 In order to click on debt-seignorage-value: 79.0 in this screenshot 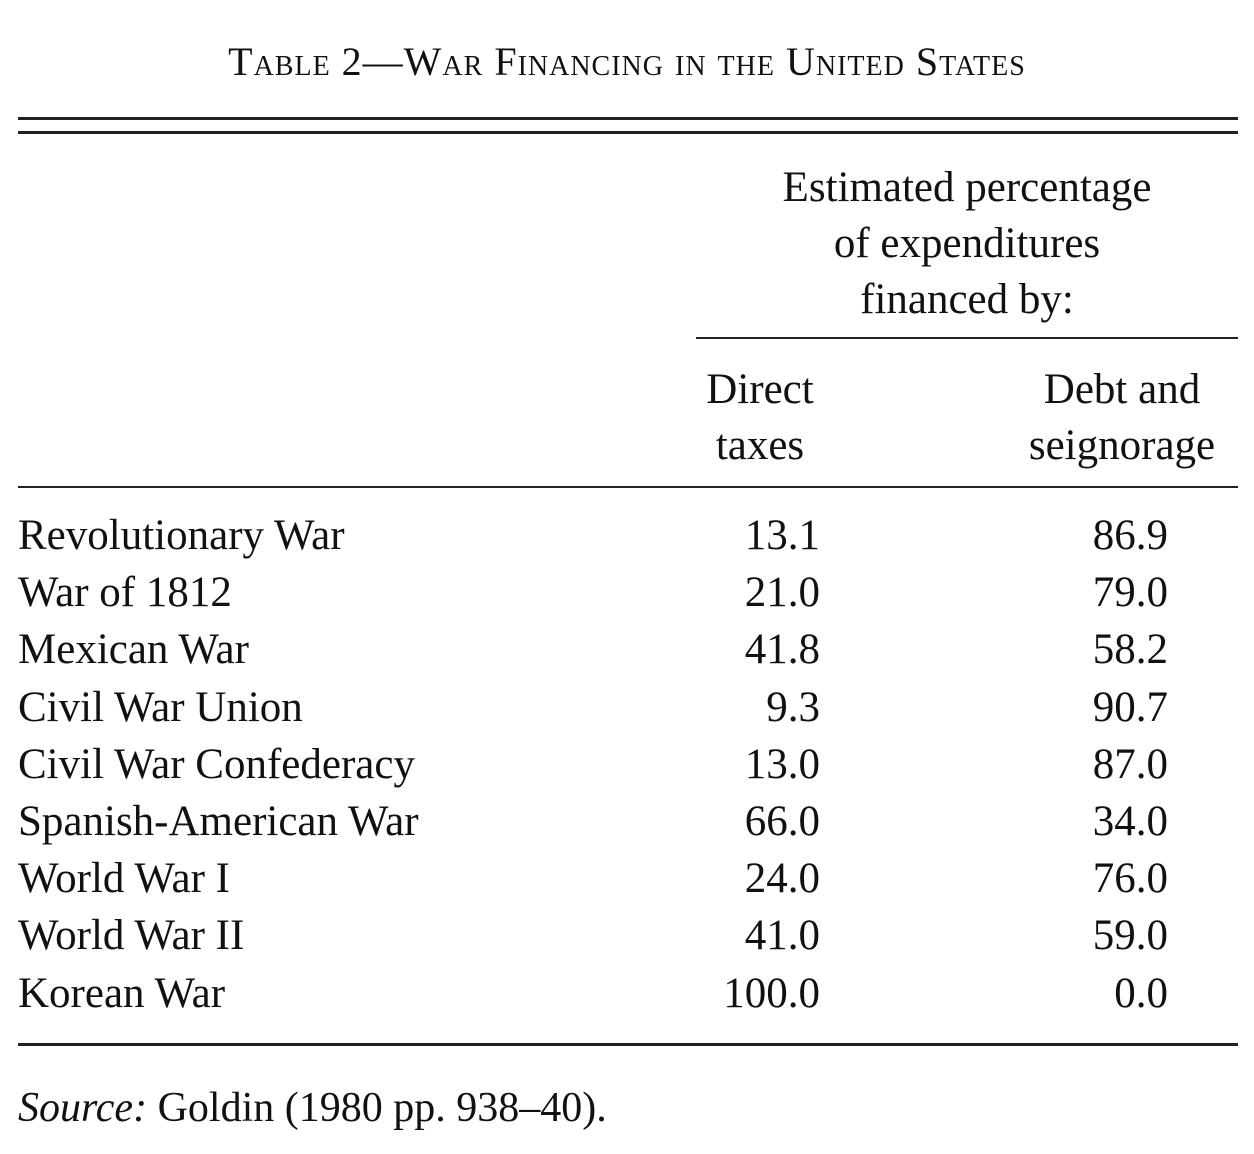, I will do `click(1130, 593)`.